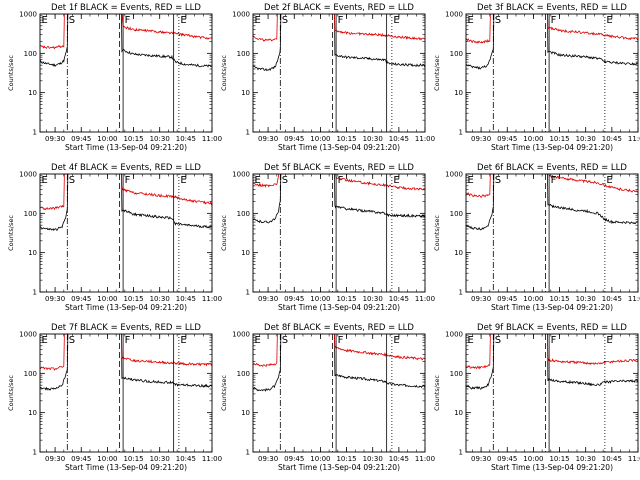 The height and width of the screenshot is (480, 640). What do you see at coordinates (552, 168) in the screenshot?
I see `chart-title: Det 6f BLACK = Events, RED = LLD` at bounding box center [552, 168].